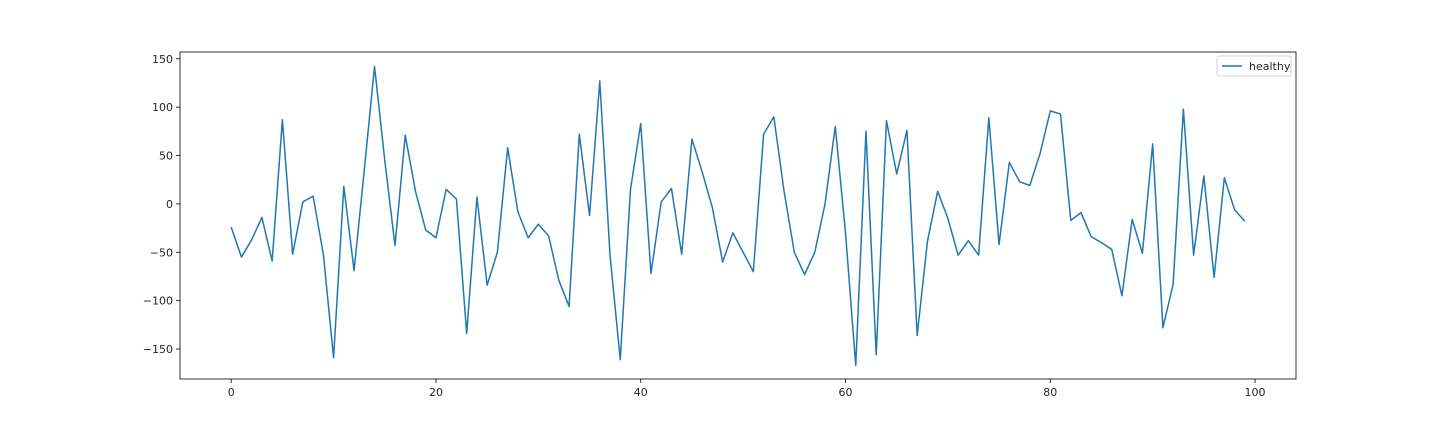  Describe the element at coordinates (158, 349) in the screenshot. I see `y-tick-label: −150` at that location.